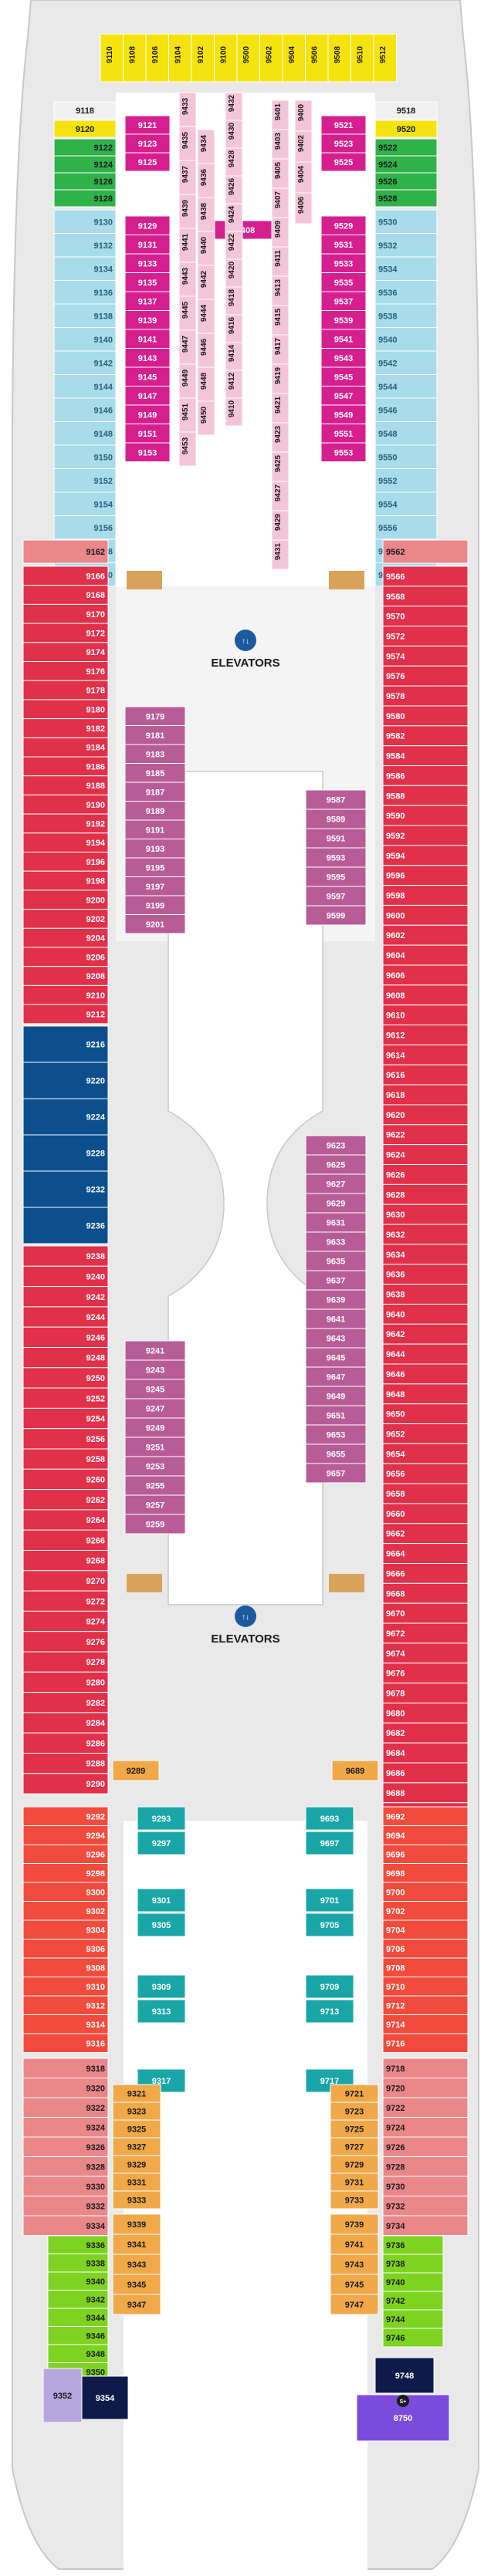 This screenshot has width=491, height=2576. Describe the element at coordinates (65, 2068) in the screenshot. I see `cabin: 9318` at that location.